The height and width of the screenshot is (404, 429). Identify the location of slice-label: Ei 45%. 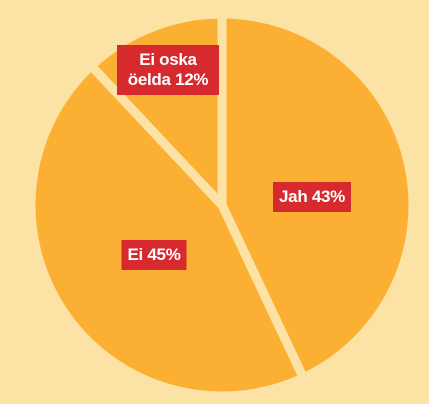
(154, 255).